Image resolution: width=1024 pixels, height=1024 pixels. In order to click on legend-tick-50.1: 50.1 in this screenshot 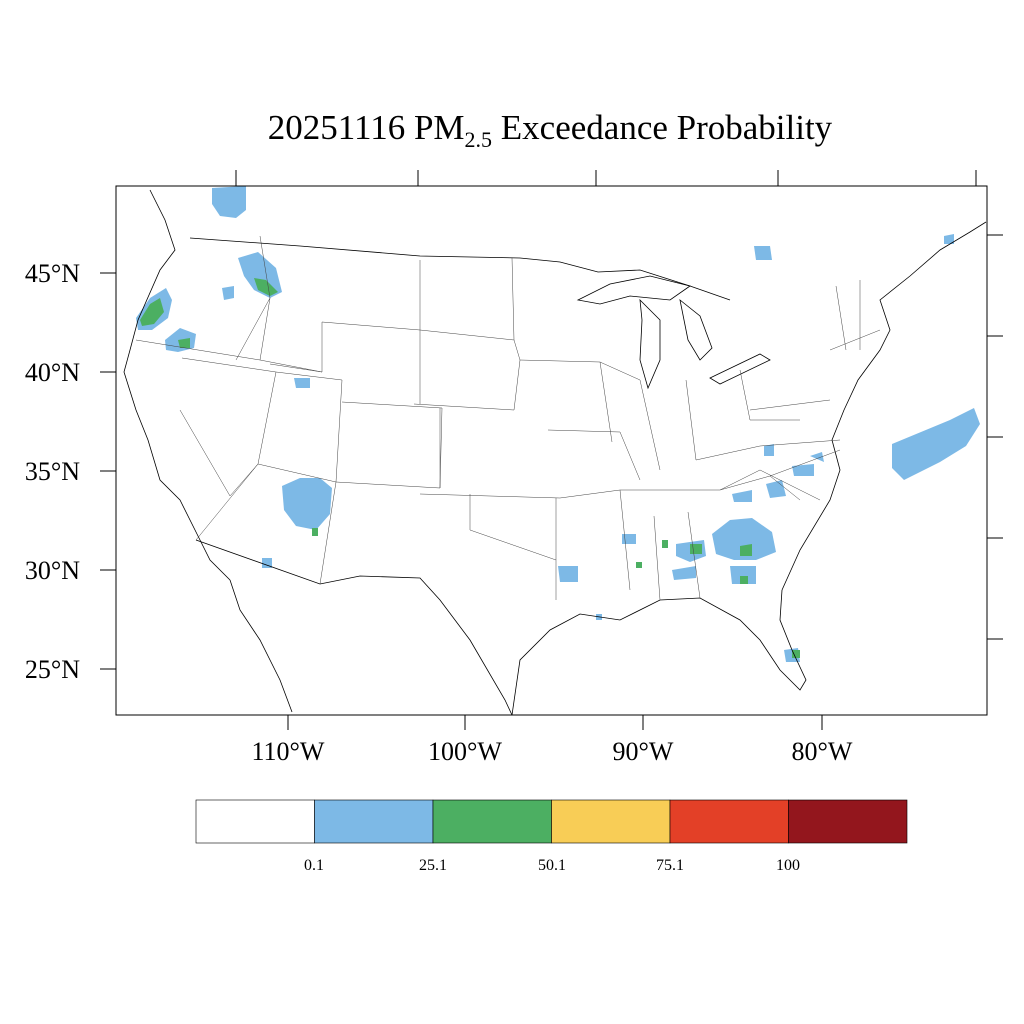, I will do `click(552, 865)`.